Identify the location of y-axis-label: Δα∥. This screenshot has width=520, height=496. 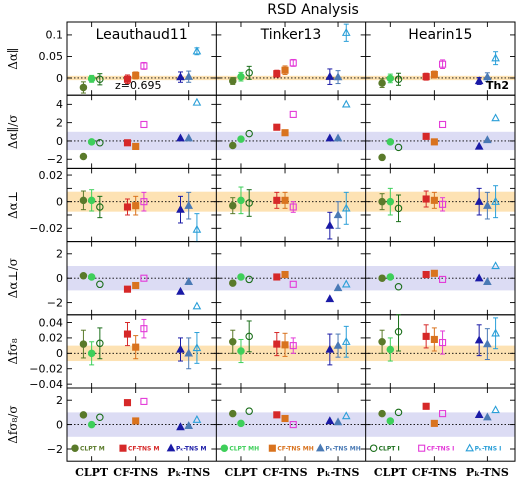
(13, 58).